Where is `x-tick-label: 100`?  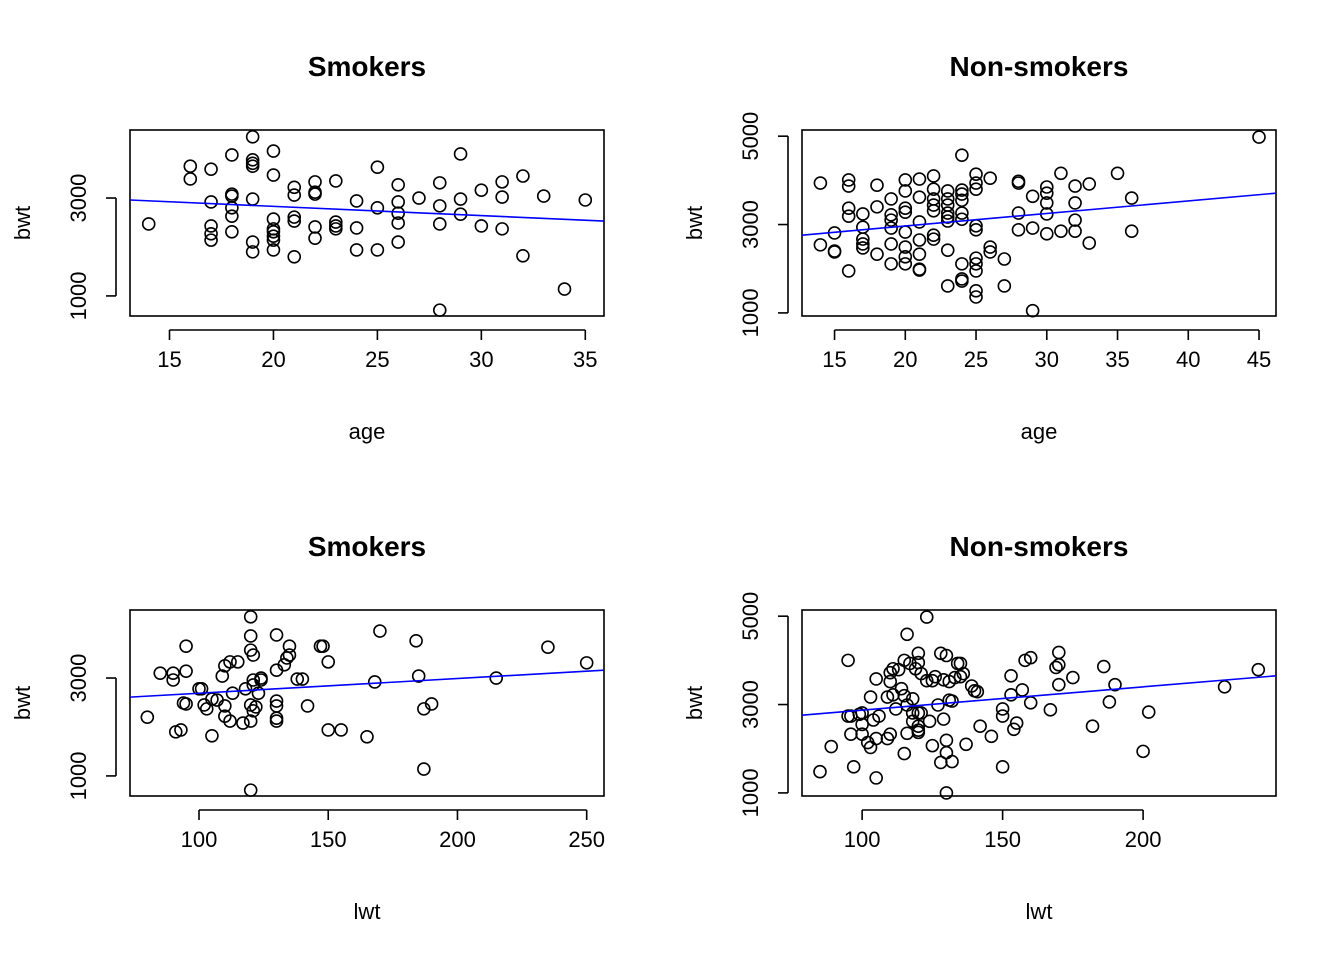 x-tick-label: 100 is located at coordinates (199, 839).